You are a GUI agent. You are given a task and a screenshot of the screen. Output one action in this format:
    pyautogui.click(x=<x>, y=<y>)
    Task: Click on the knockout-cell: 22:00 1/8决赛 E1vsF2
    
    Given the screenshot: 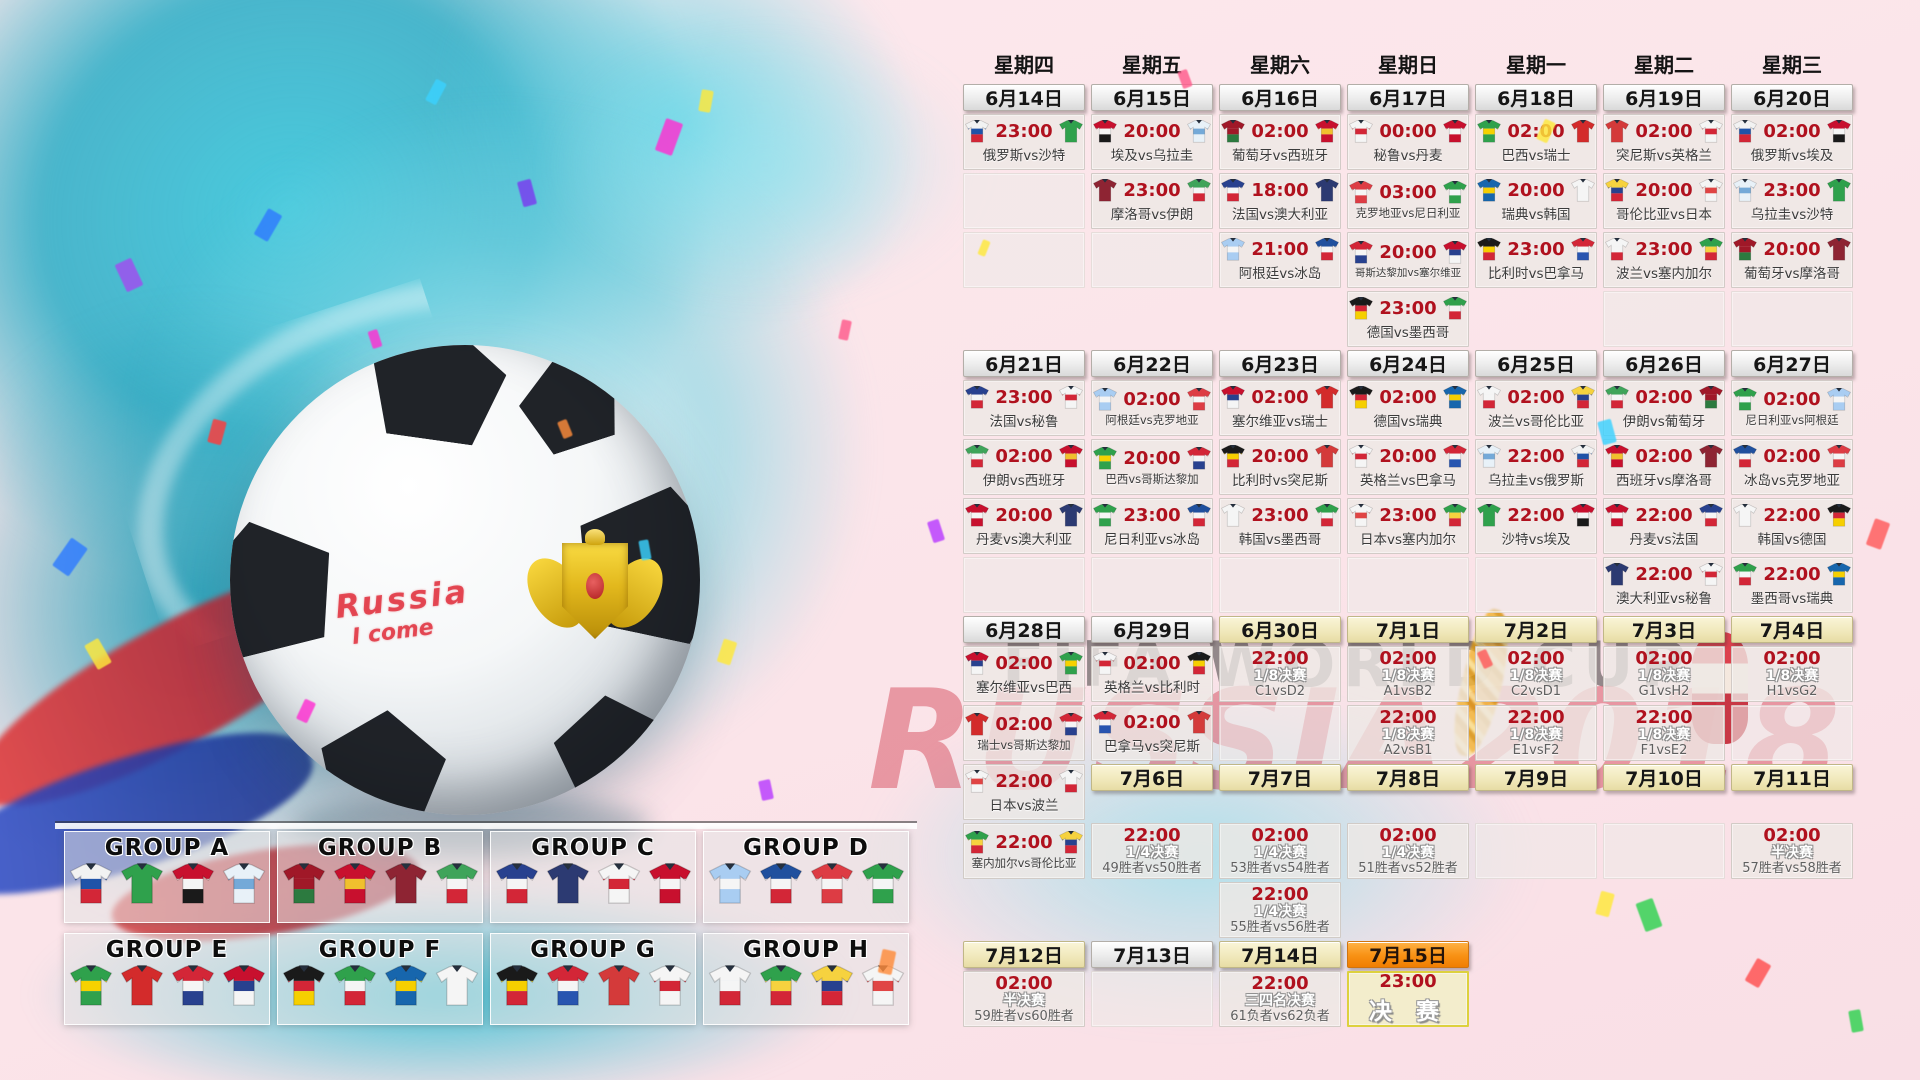 What is the action you would take?
    pyautogui.click(x=1536, y=733)
    